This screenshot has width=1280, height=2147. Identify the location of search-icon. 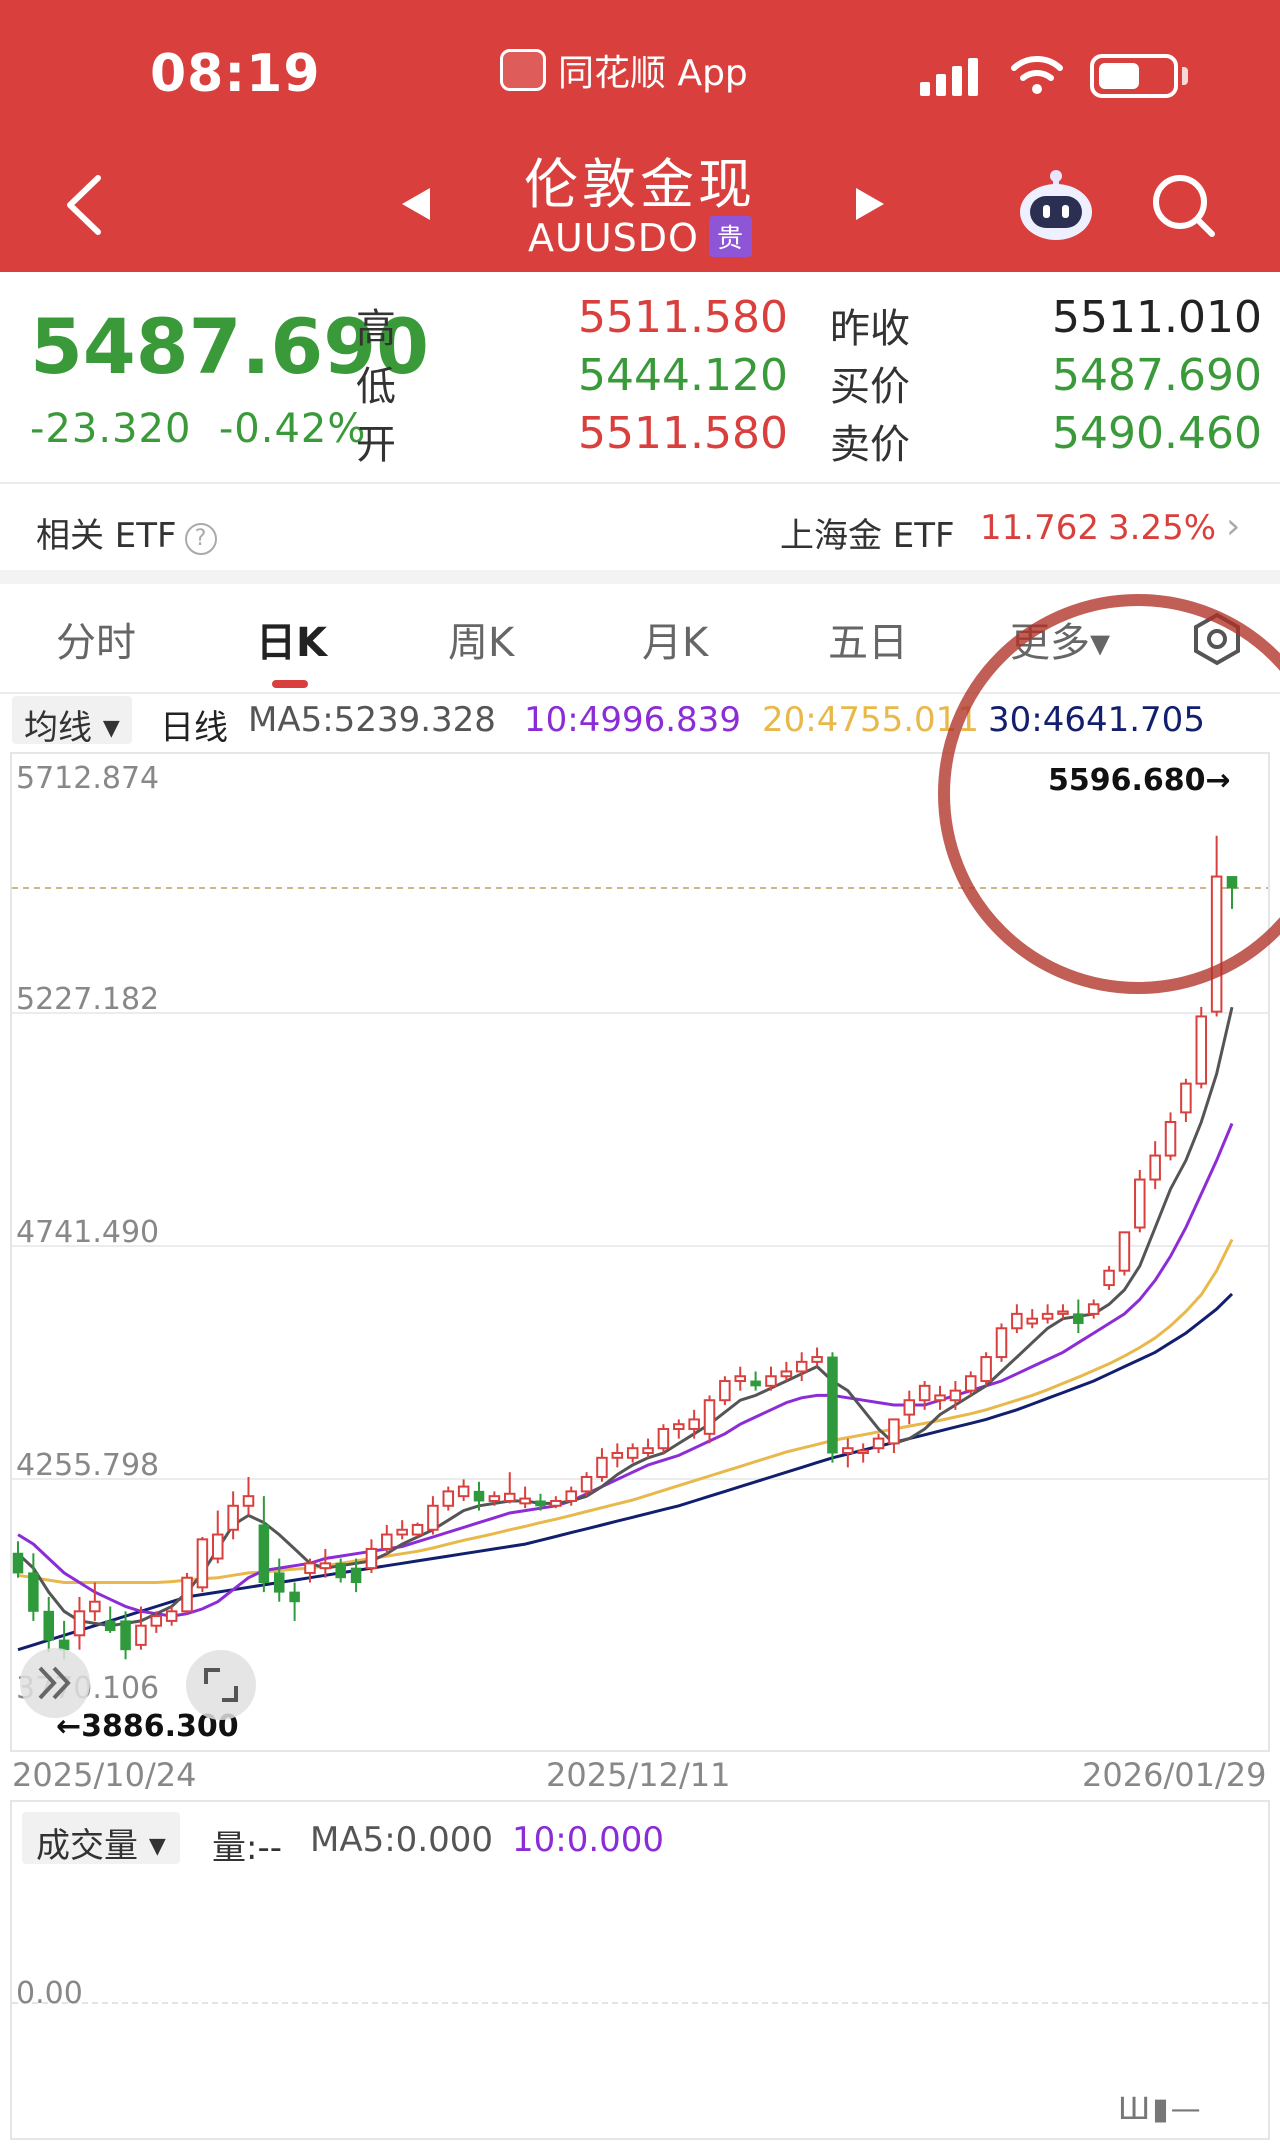
(1185, 207).